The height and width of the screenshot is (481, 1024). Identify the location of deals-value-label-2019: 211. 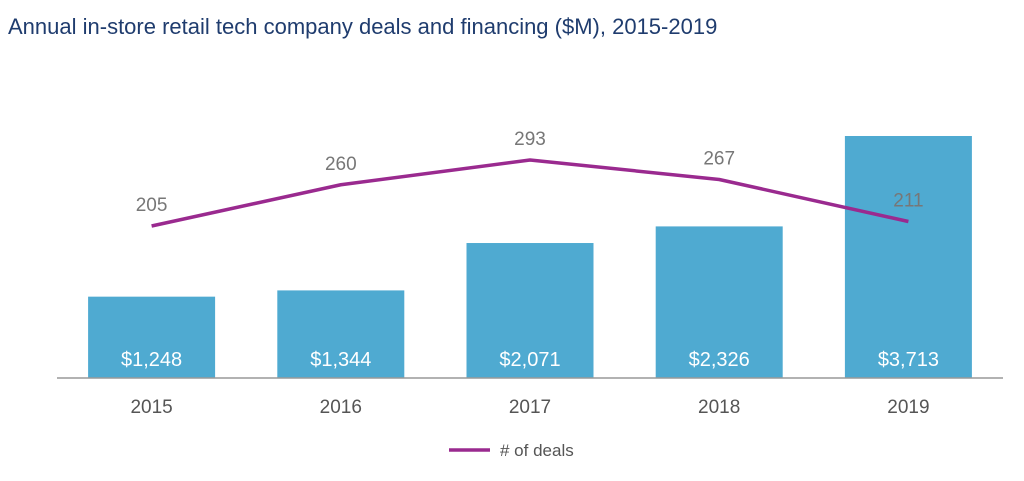
(908, 201).